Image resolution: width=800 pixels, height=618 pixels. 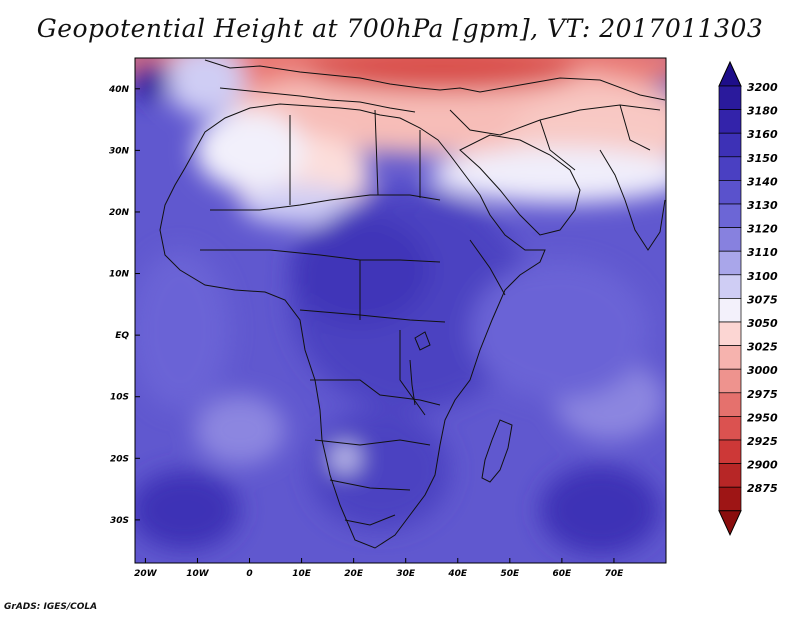 I want to click on colorbar-level-label: 2925, so click(x=762, y=441).